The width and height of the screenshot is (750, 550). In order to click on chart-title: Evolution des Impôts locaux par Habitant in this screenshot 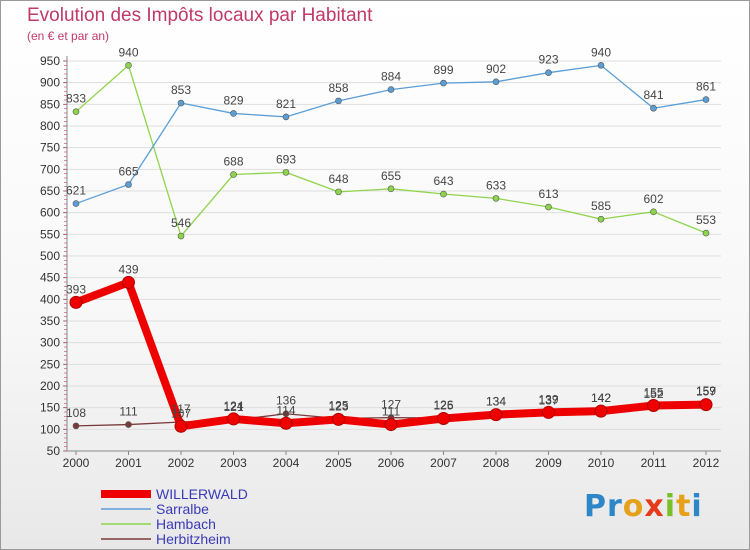, I will do `click(200, 15)`.